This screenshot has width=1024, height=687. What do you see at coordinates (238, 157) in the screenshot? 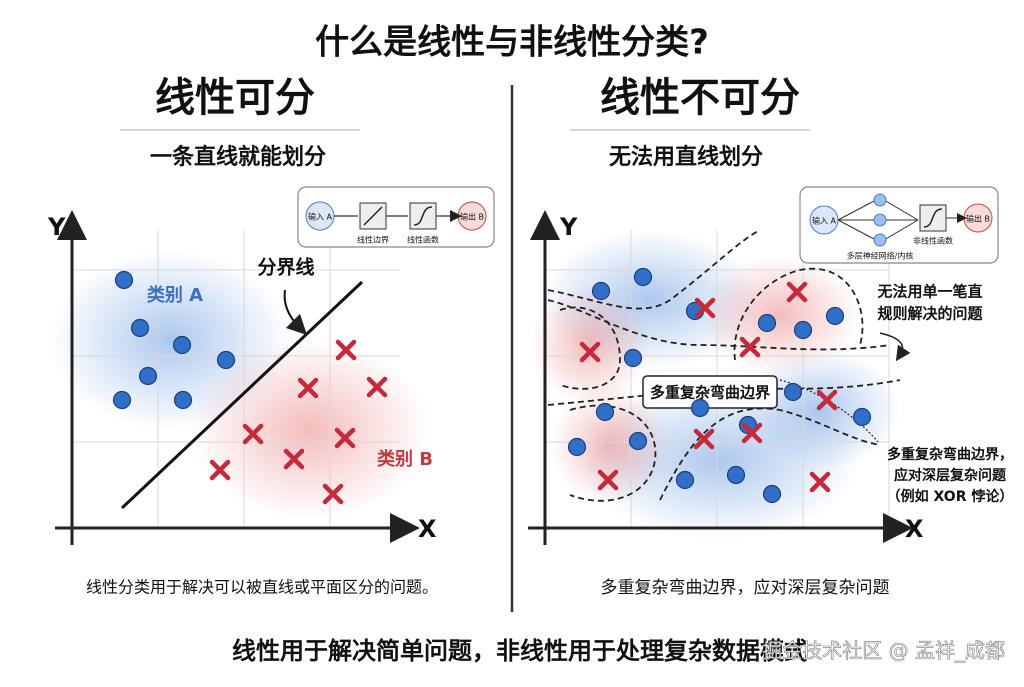
I see `left-subheading: 一条直线就能划分` at bounding box center [238, 157].